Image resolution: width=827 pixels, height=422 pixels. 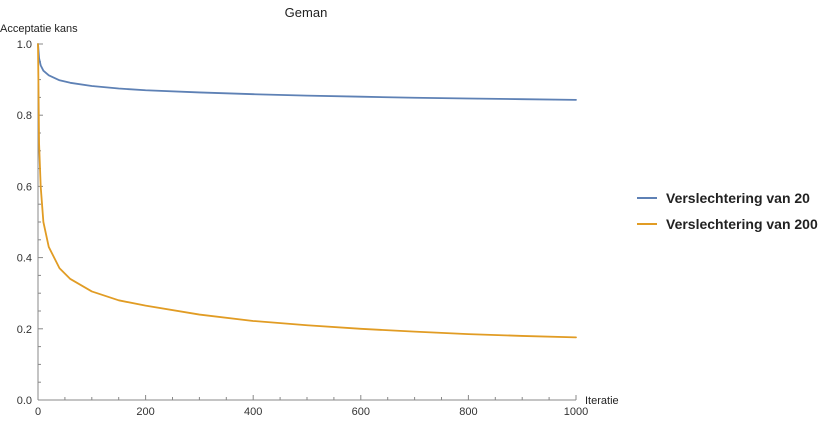 I want to click on legend-label-2: Verslechtering van 200, so click(x=742, y=224).